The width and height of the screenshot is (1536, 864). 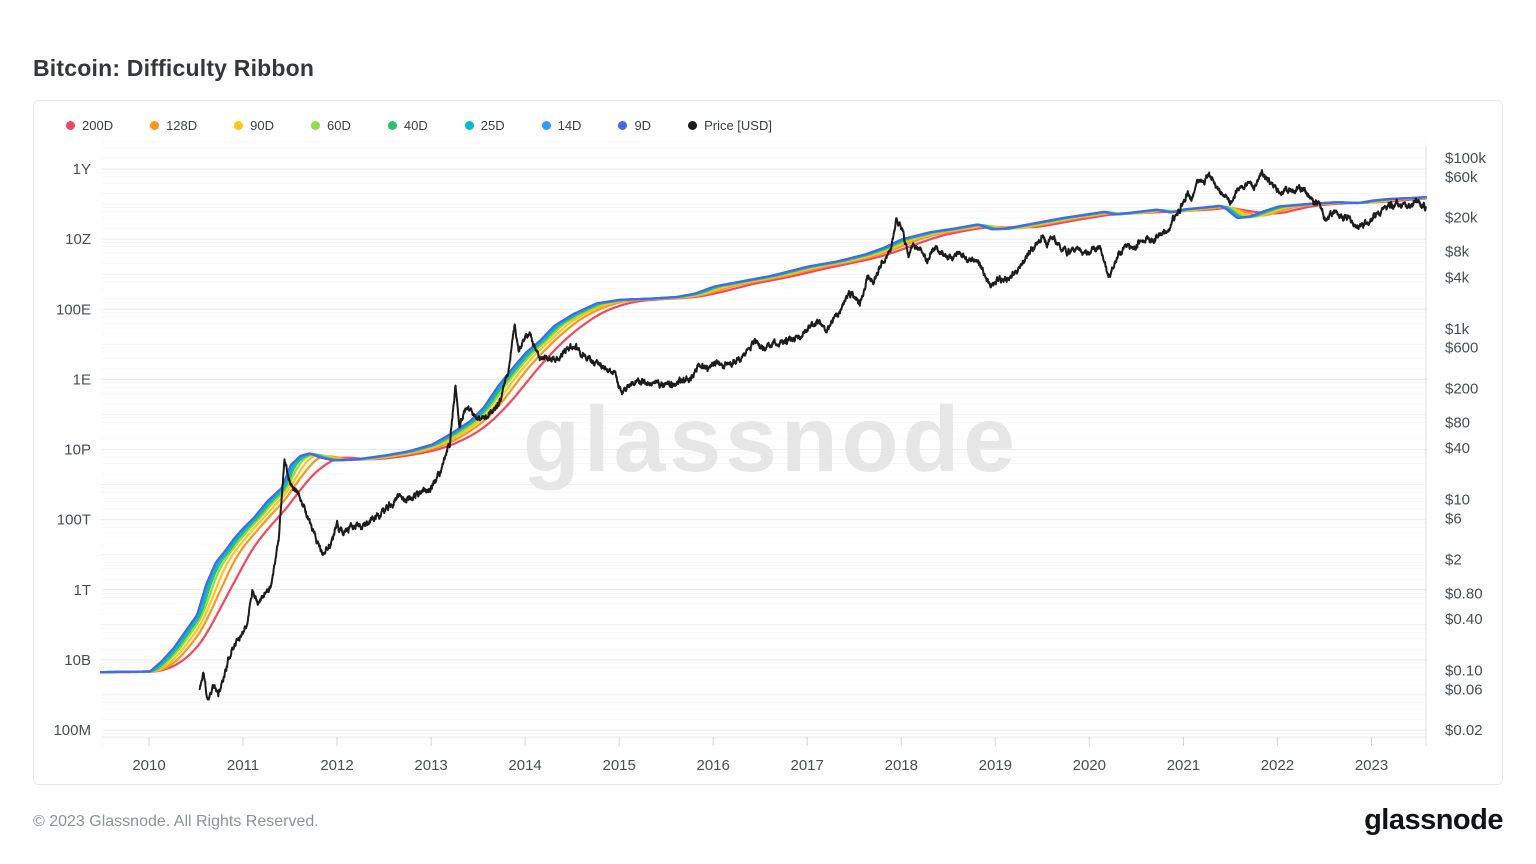 I want to click on legend-label: Price [USD], so click(x=738, y=125).